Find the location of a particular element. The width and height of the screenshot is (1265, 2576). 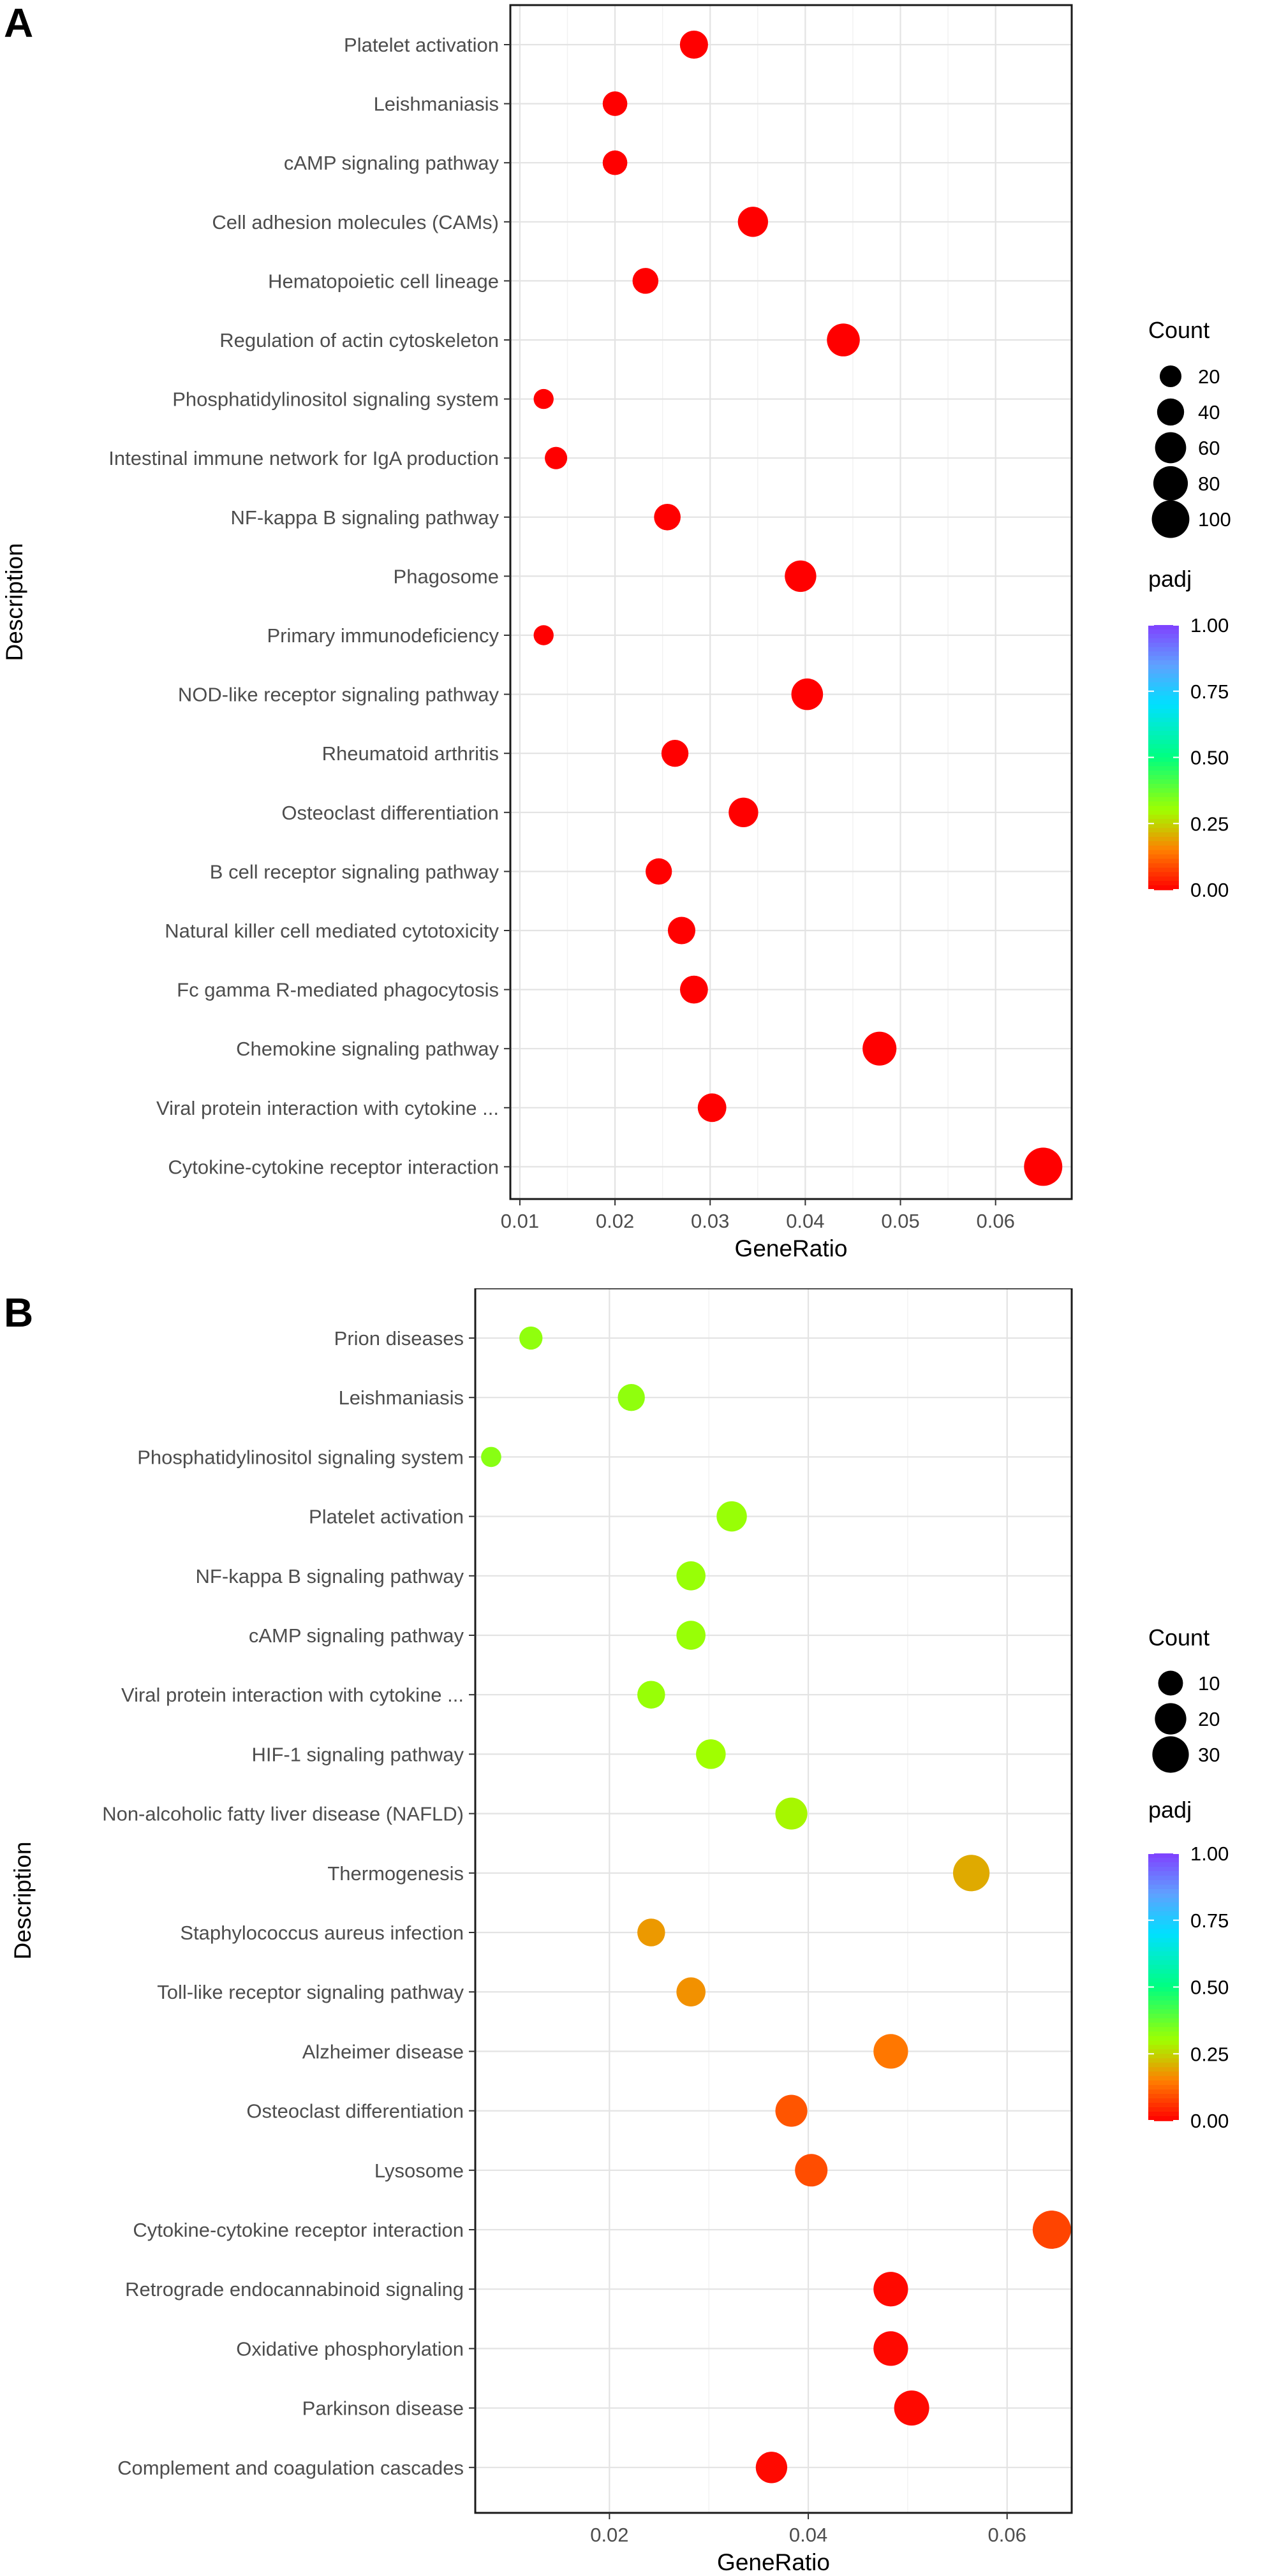

padj-legend-label: 0.00 is located at coordinates (1209, 2121).